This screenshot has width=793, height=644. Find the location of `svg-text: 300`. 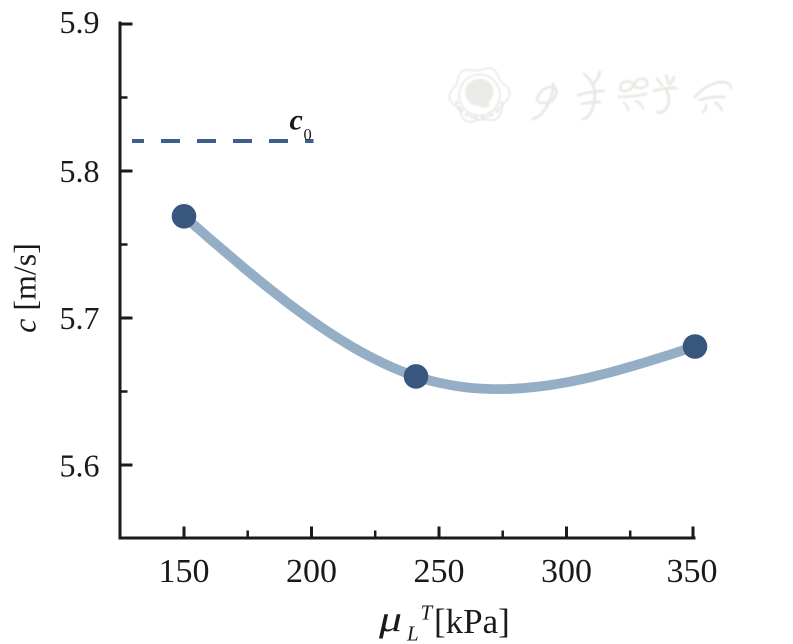

svg-text: 300 is located at coordinates (566, 571).